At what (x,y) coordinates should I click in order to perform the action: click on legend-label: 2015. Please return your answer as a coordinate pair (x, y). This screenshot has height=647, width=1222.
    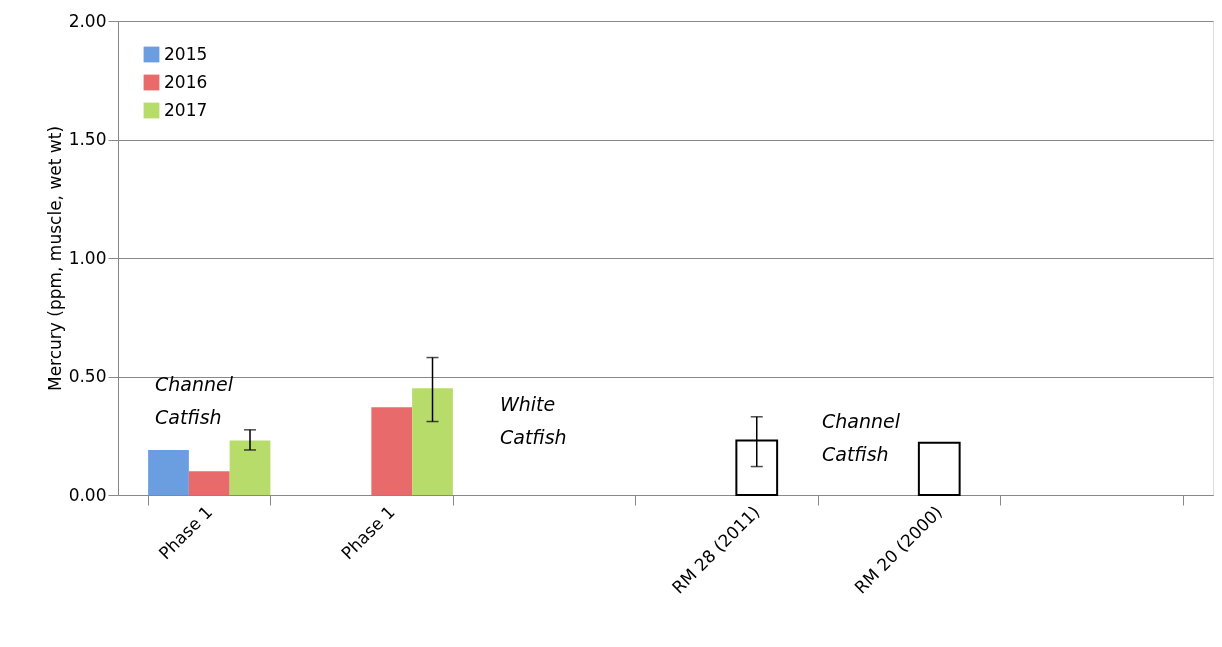
    Looking at the image, I should click on (186, 53).